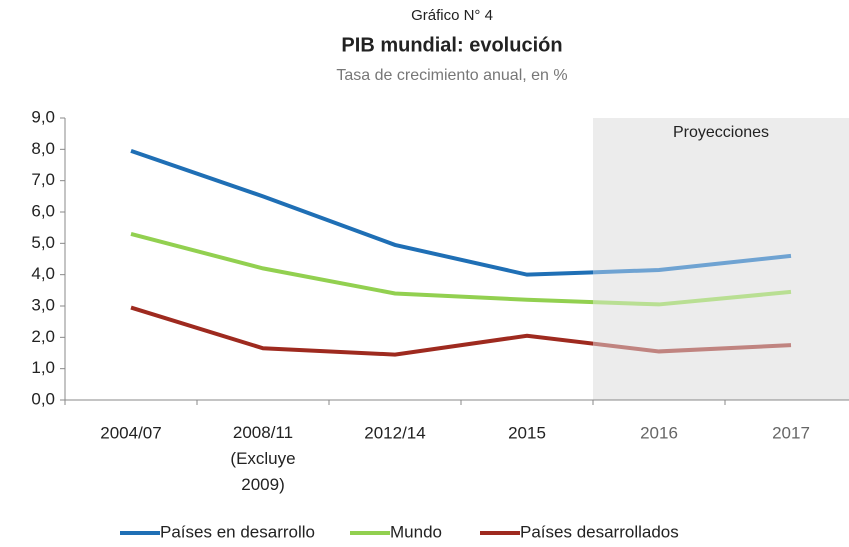 This screenshot has height=547, width=849. I want to click on projection-label: Proyecciones, so click(721, 132).